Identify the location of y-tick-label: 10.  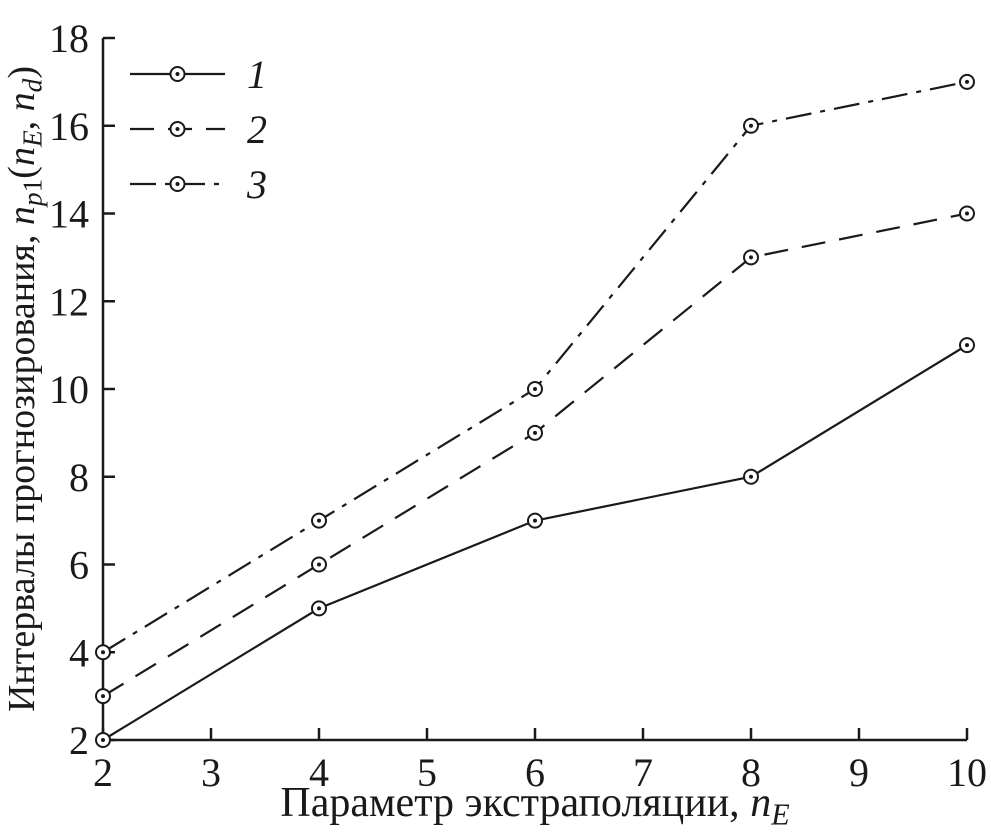
(69, 389).